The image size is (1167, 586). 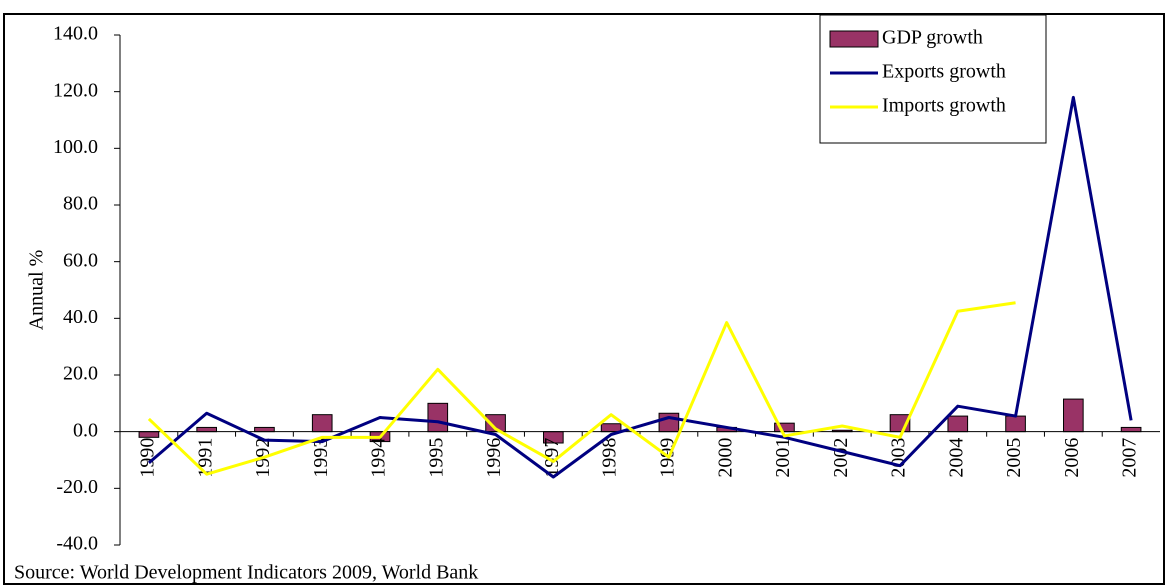 I want to click on x-tick-label: 2007, so click(x=1130, y=458).